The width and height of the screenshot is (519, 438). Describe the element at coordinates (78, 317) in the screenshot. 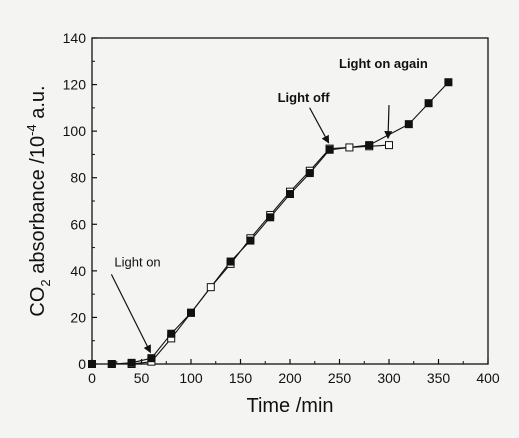

I see `y-tick-label: 20` at that location.